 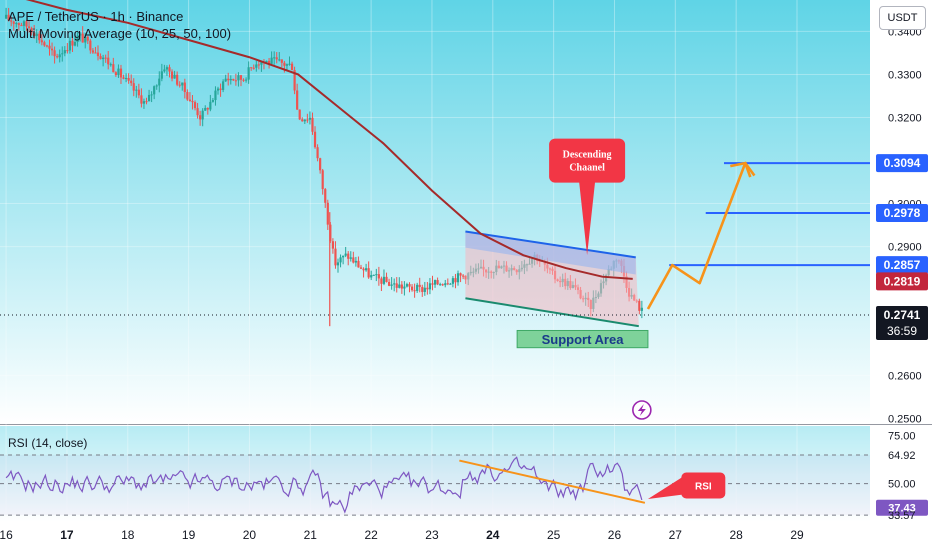 I want to click on rsi-current-tag, so click(x=902, y=507).